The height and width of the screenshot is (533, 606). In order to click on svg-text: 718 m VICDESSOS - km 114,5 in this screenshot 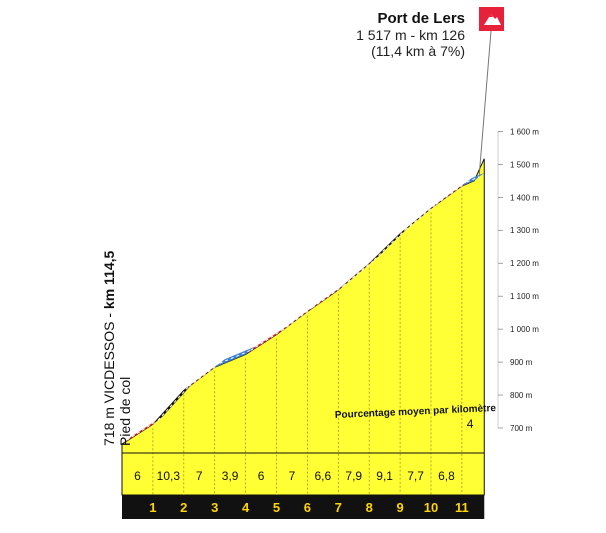, I will do `click(109, 348)`.